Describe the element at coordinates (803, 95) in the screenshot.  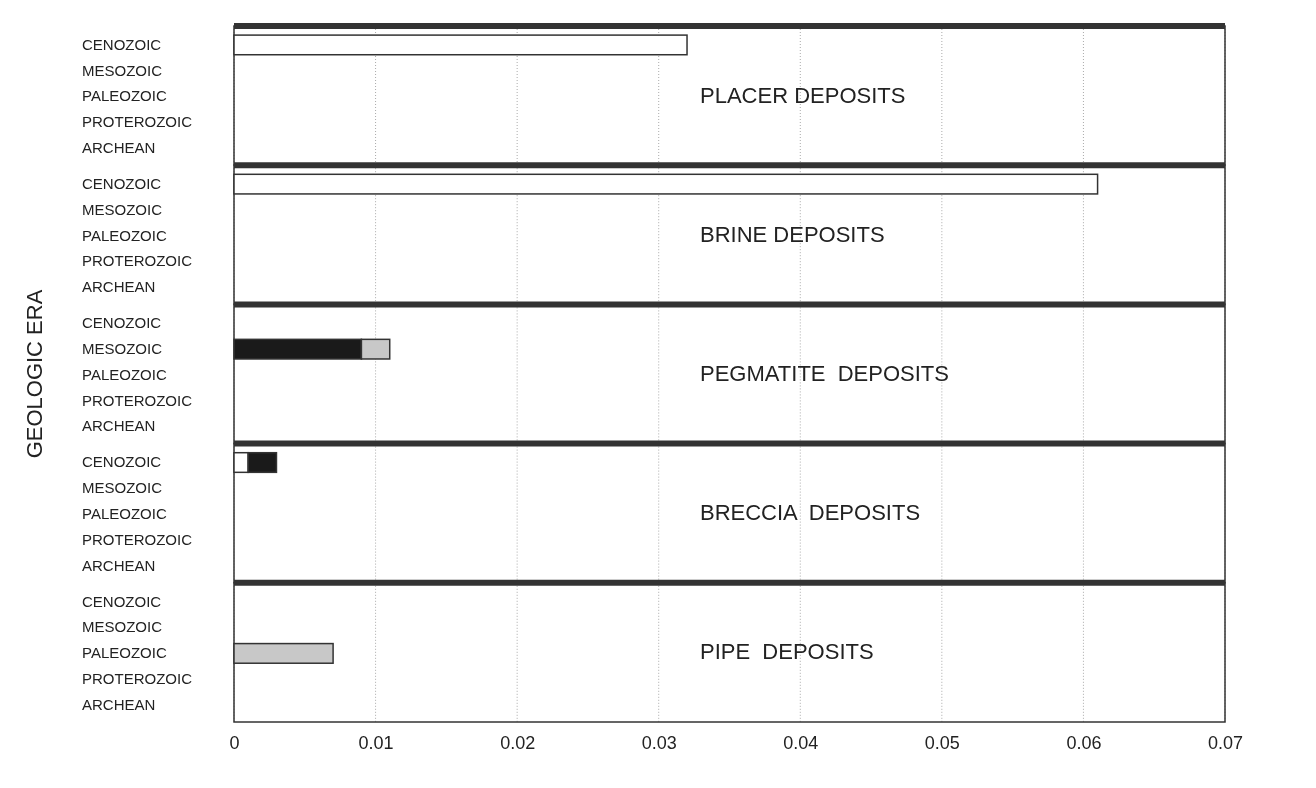
I see `annotation: PLACER DEPOSITS` at that location.